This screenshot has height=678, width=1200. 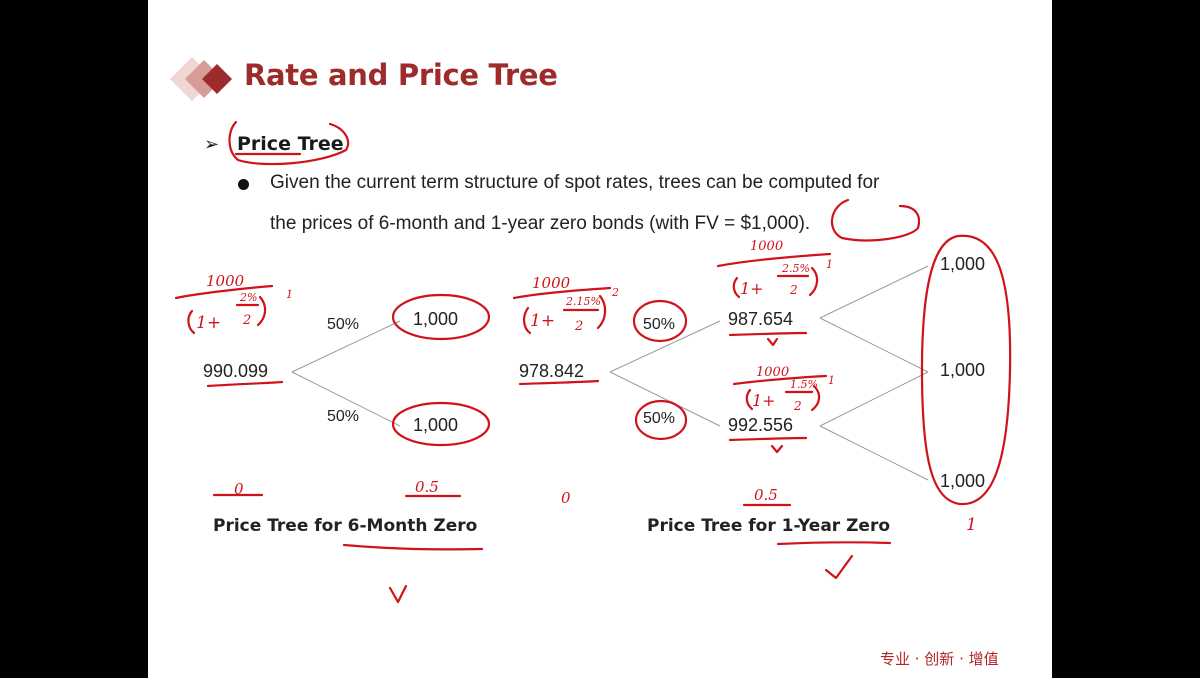 What do you see at coordinates (764, 400) in the screenshot?
I see `annotation-down-one-plus: 1+` at bounding box center [764, 400].